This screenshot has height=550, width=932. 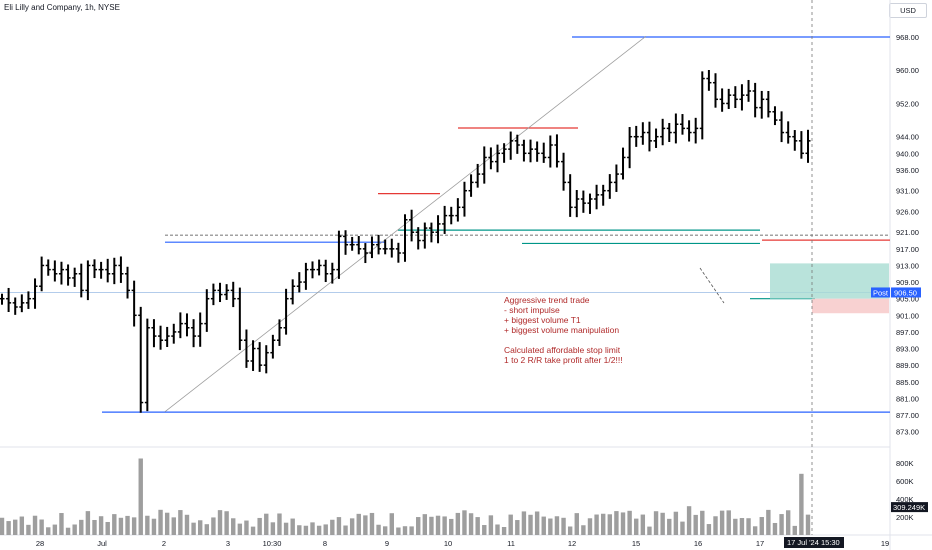 I want to click on time-axis-tick: 10, so click(x=448, y=543).